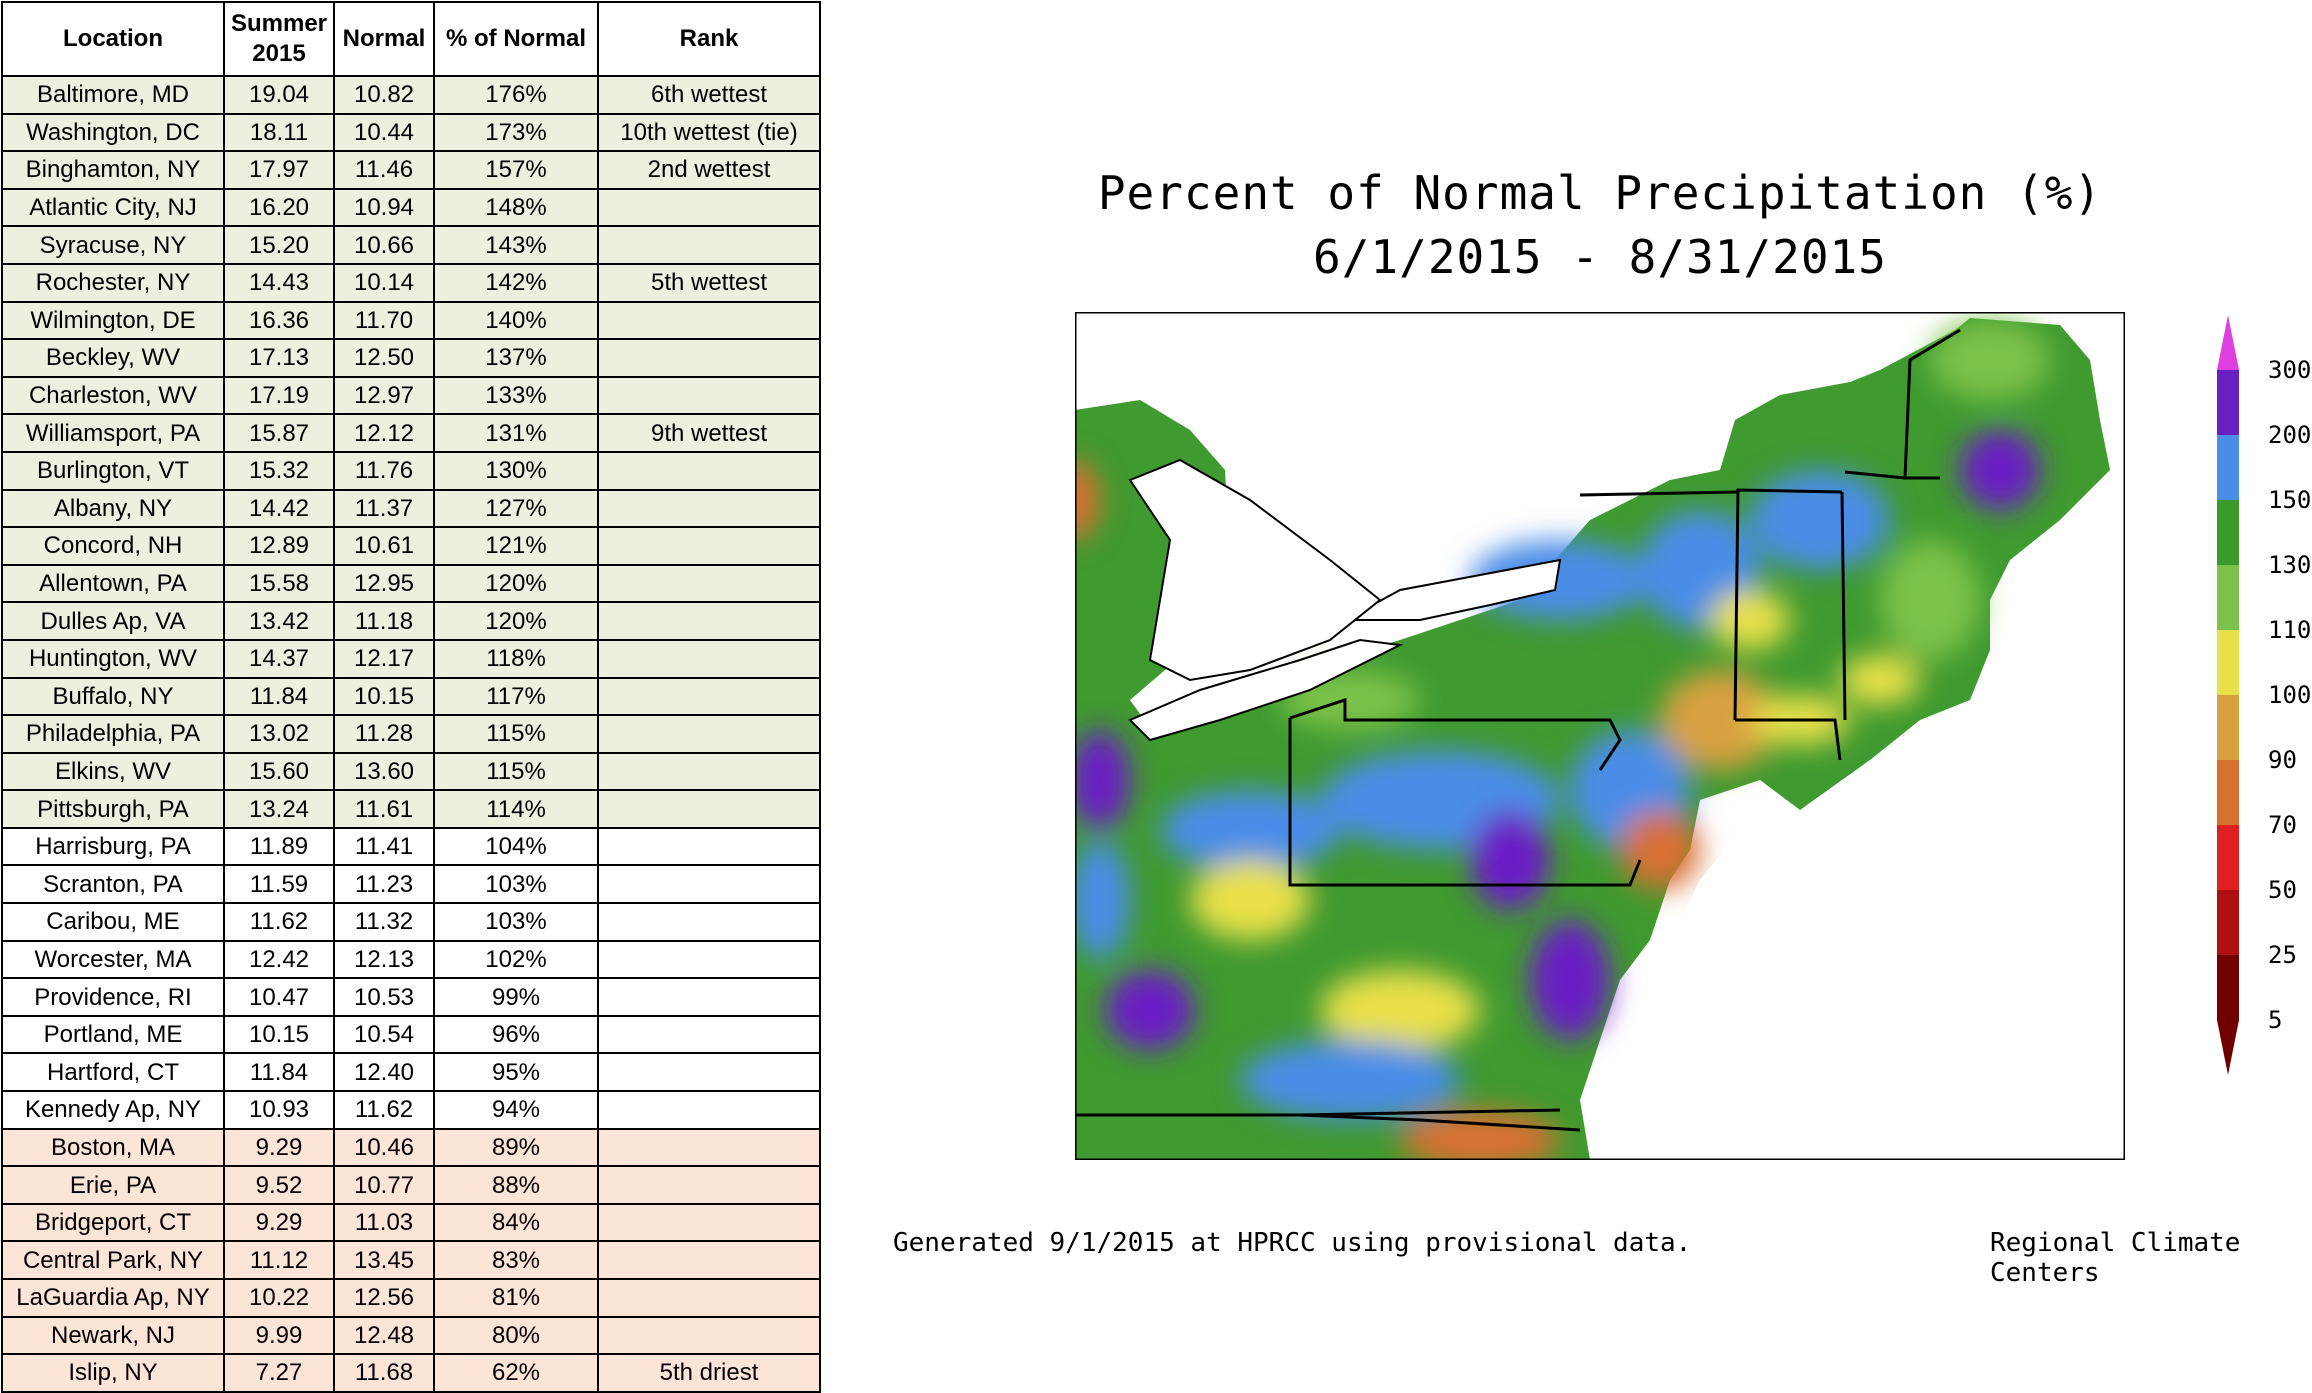 The width and height of the screenshot is (2312, 1393). I want to click on cell-percent: 80%, so click(516, 1335).